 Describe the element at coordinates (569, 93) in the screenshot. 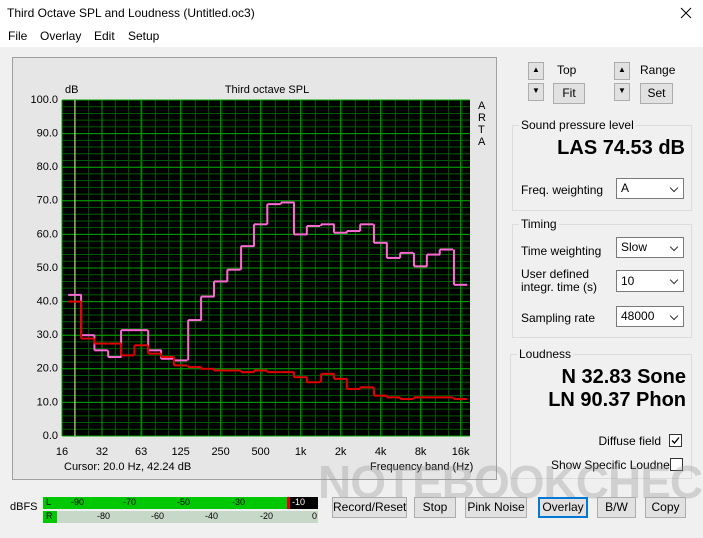

I see `button: Fit` at that location.